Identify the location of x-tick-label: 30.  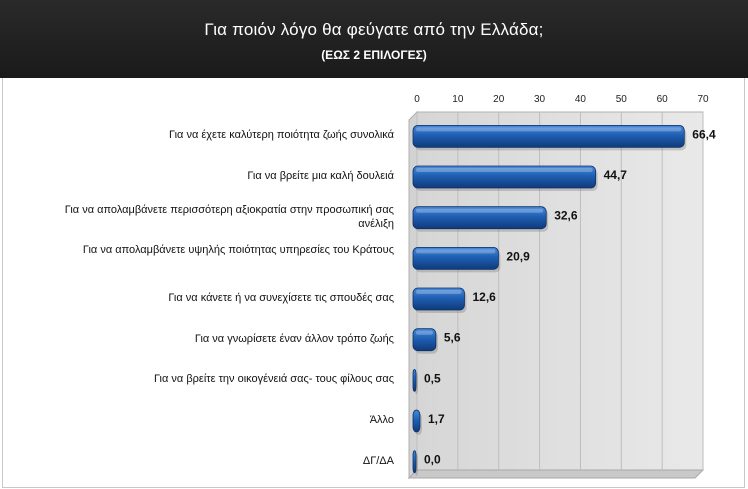
(540, 99).